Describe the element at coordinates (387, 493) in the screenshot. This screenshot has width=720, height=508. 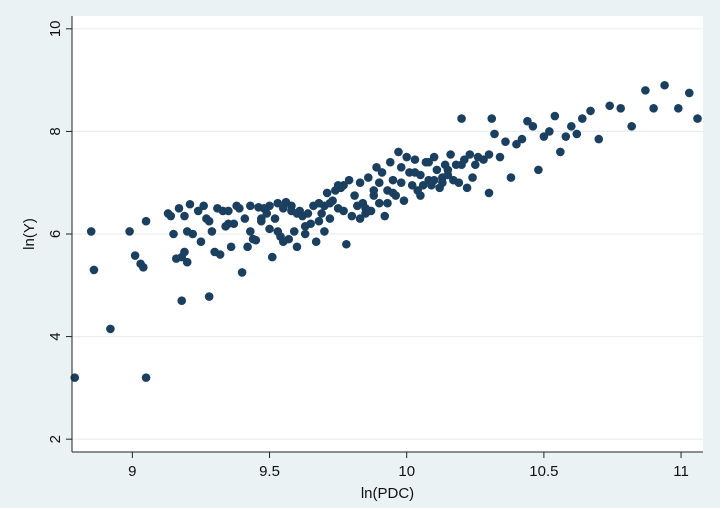
I see `x-axis-title: ln(PDC)` at that location.